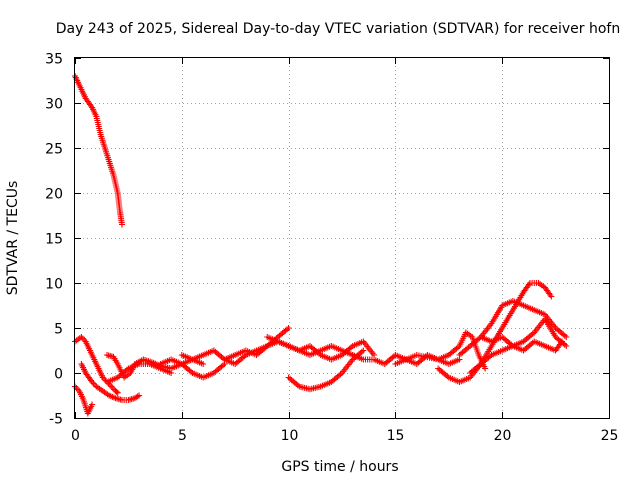 This screenshot has height=480, width=640. What do you see at coordinates (58, 375) in the screenshot?
I see `y-tick-label: 0` at bounding box center [58, 375].